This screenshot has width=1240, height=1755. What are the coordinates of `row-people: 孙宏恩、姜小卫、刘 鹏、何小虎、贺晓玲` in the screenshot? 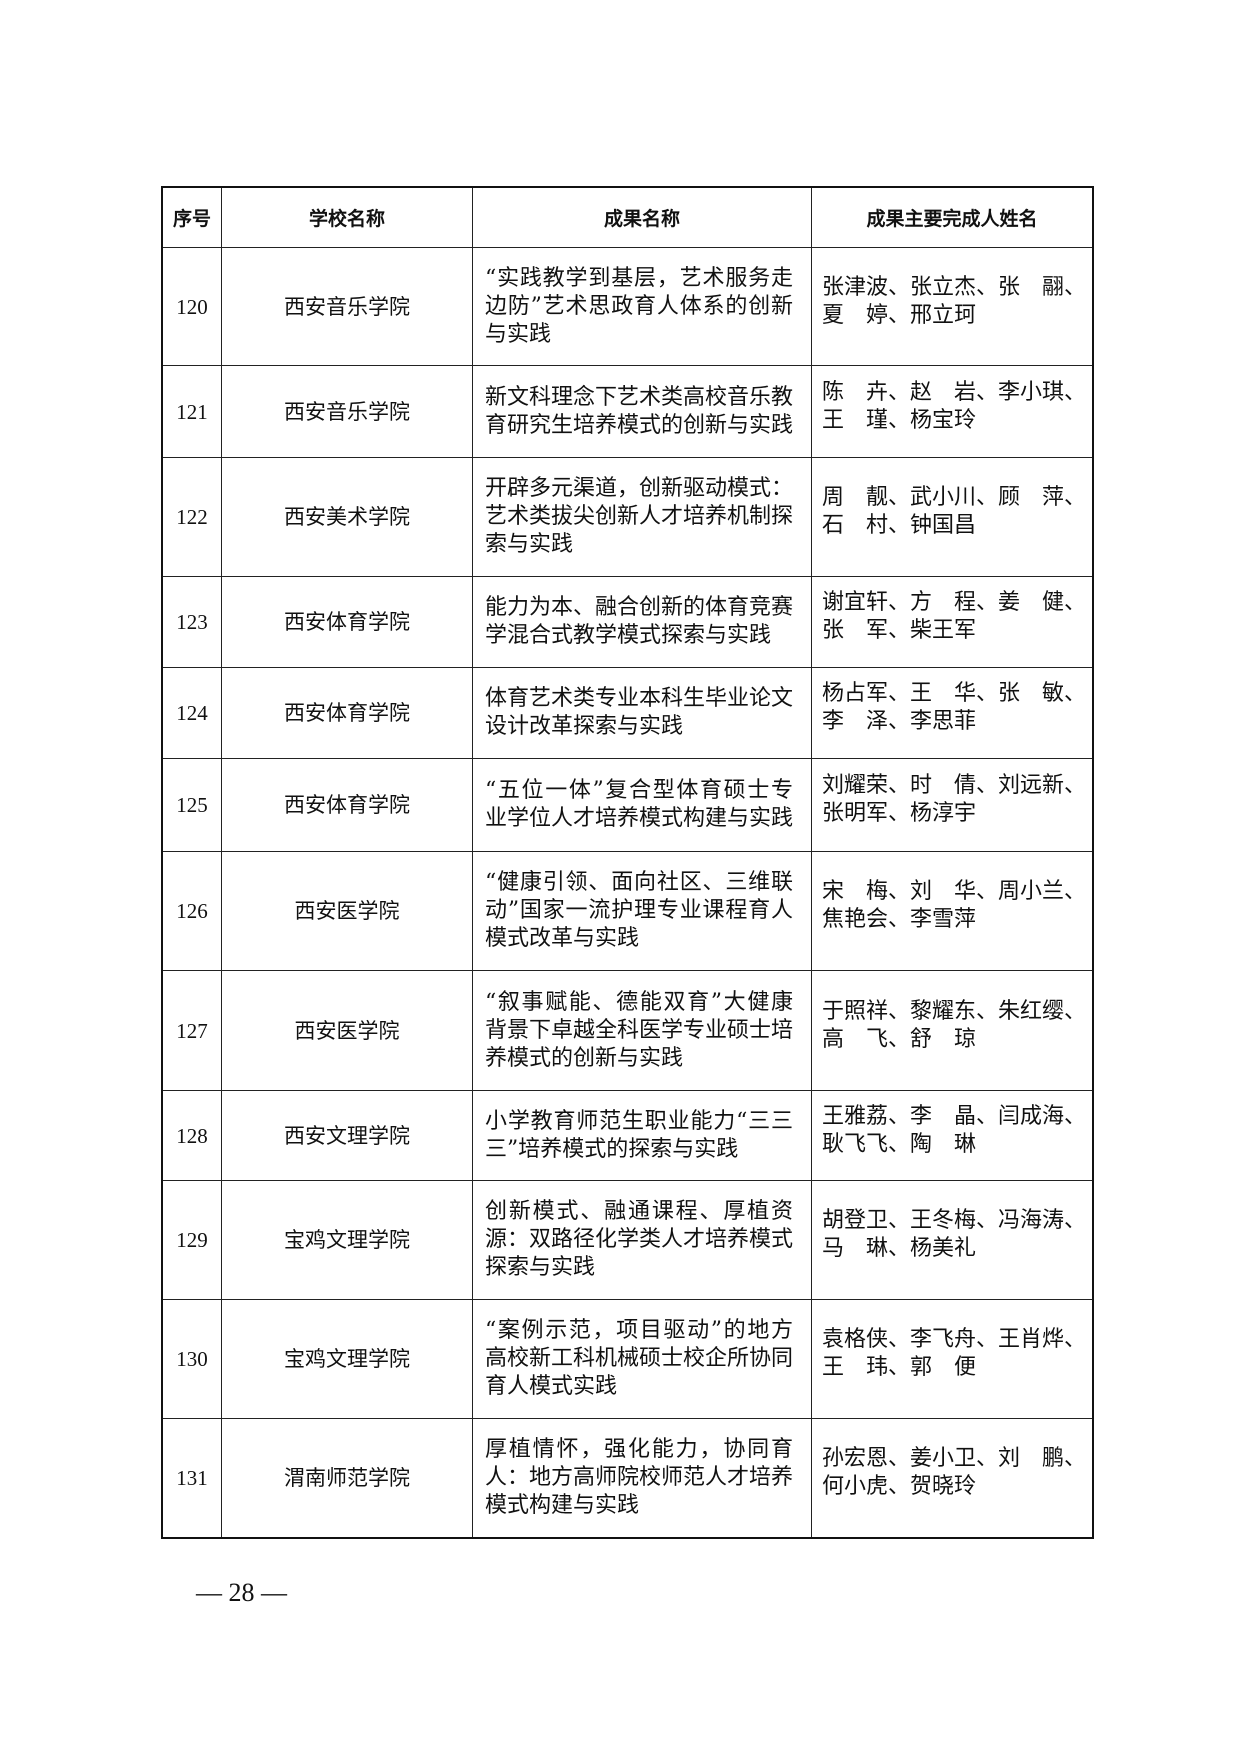 It's located at (954, 1472).